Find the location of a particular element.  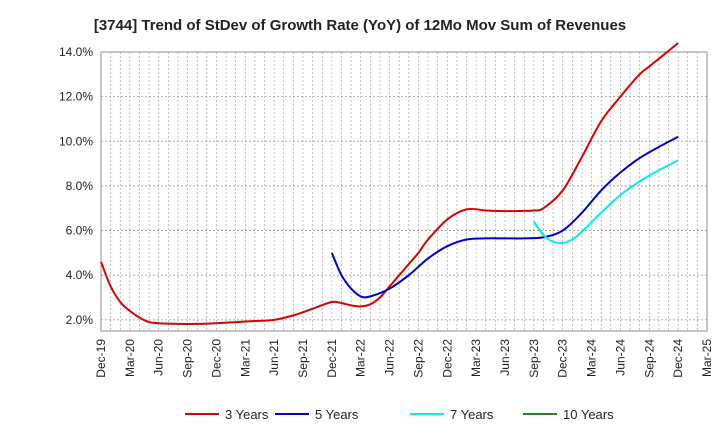

x-tick-label: Mar-25 is located at coordinates (707, 358).